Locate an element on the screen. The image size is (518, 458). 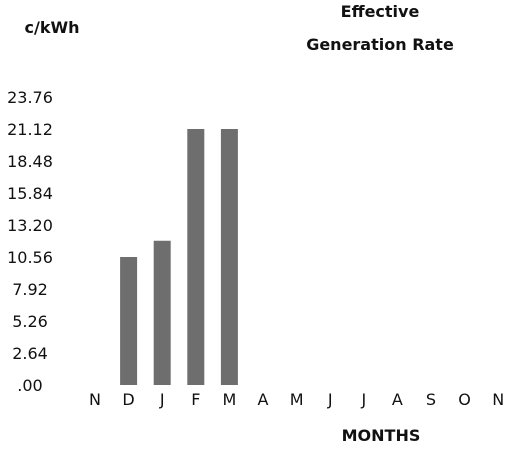
y-tick-label: 13.20 is located at coordinates (30, 225).